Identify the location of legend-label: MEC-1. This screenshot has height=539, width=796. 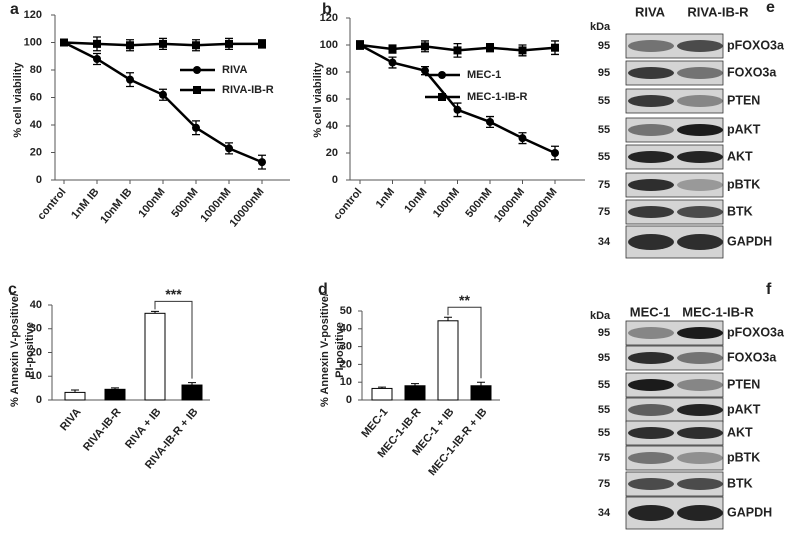
(484, 75).